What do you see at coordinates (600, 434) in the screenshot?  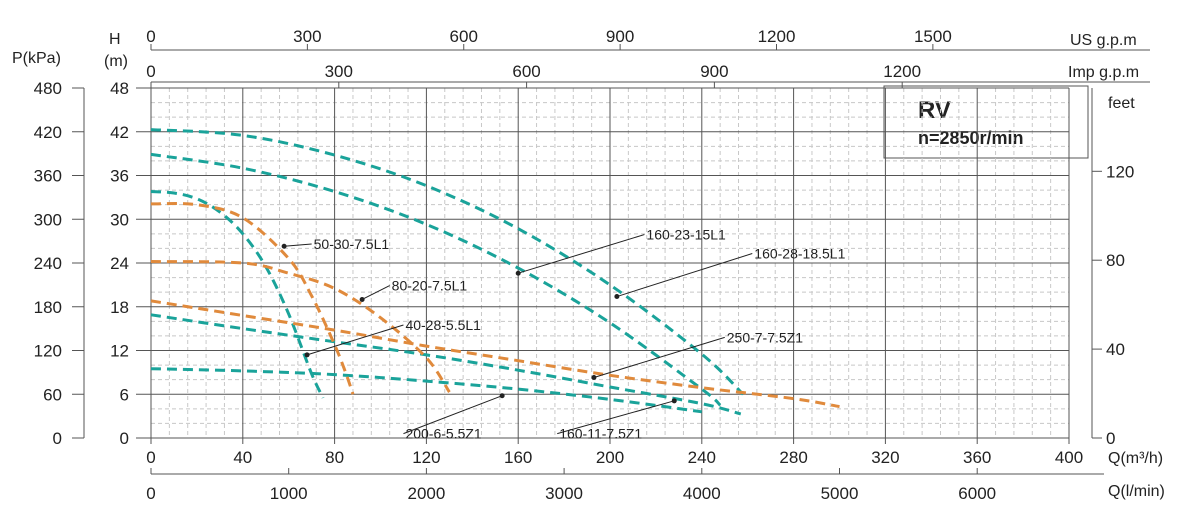 I see `callout-label-160-11-7-5z1: 160-11-7.5Z1` at bounding box center [600, 434].